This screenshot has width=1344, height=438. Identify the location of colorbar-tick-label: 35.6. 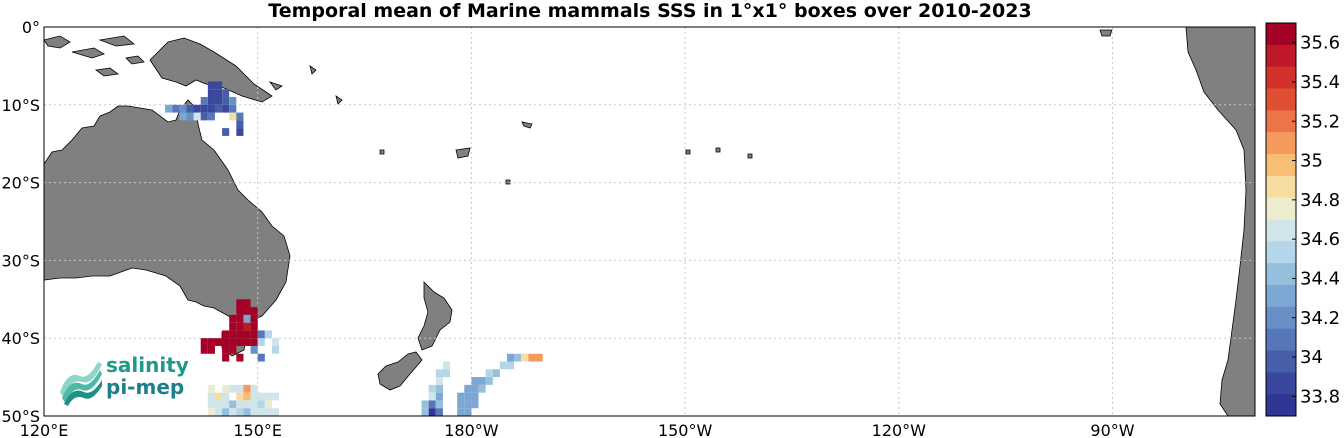
(1320, 43).